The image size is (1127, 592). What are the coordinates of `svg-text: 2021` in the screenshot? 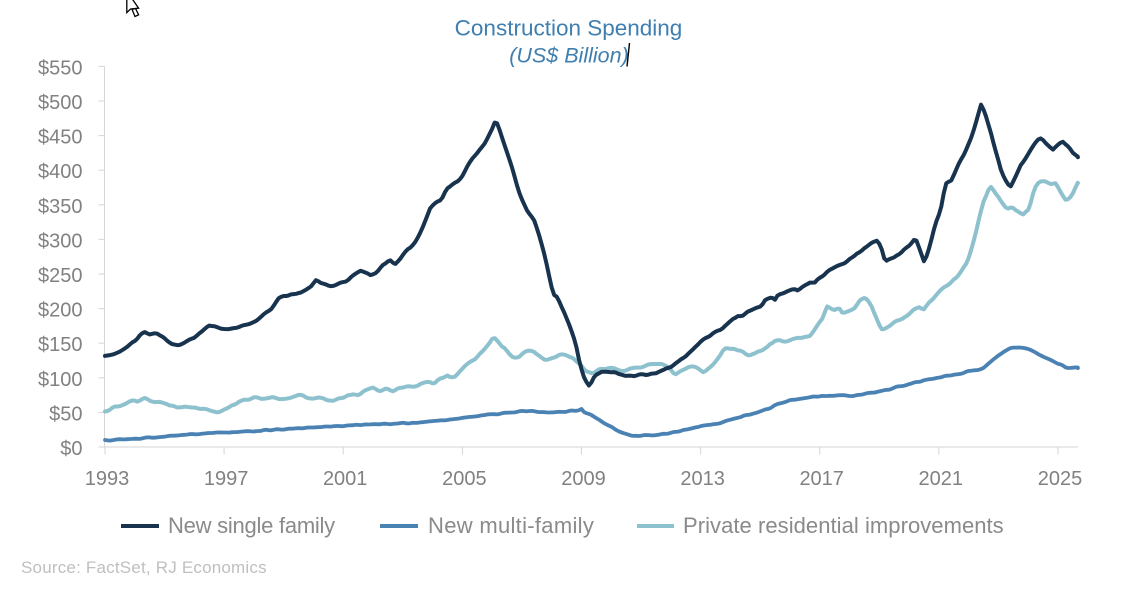 It's located at (941, 479).